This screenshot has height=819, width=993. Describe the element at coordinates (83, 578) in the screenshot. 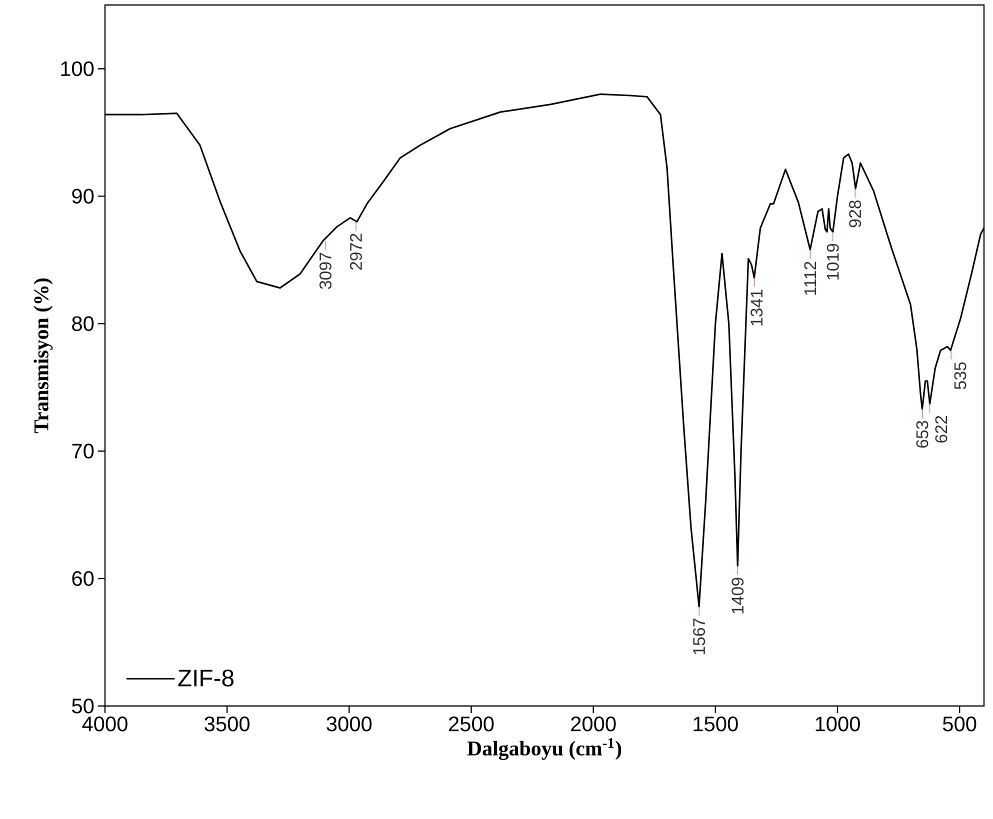

I see `y-tick-label: 60` at that location.